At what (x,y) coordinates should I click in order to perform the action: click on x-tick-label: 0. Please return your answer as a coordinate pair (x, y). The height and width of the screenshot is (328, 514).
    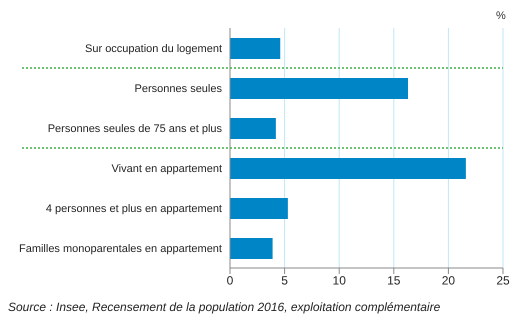
    Looking at the image, I should click on (230, 281).